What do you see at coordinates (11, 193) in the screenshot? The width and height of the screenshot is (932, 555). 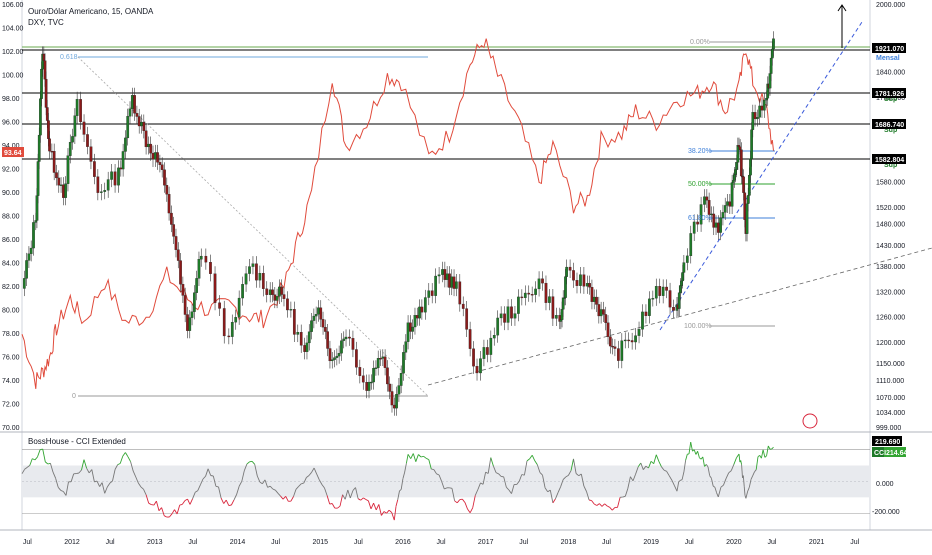 I see `left-tick-label: 90.00` at bounding box center [11, 193].